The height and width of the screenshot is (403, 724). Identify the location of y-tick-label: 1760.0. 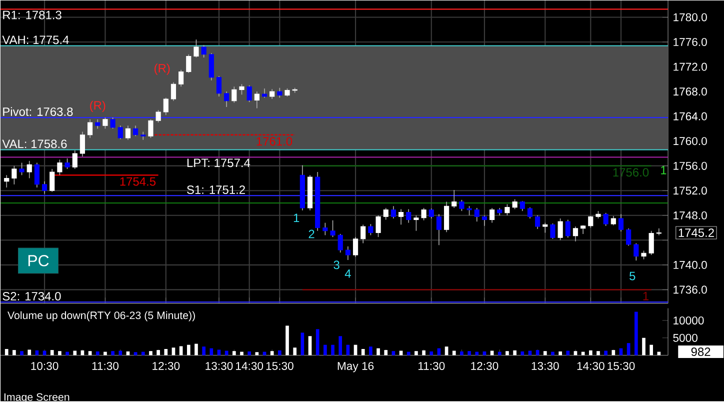
(690, 141).